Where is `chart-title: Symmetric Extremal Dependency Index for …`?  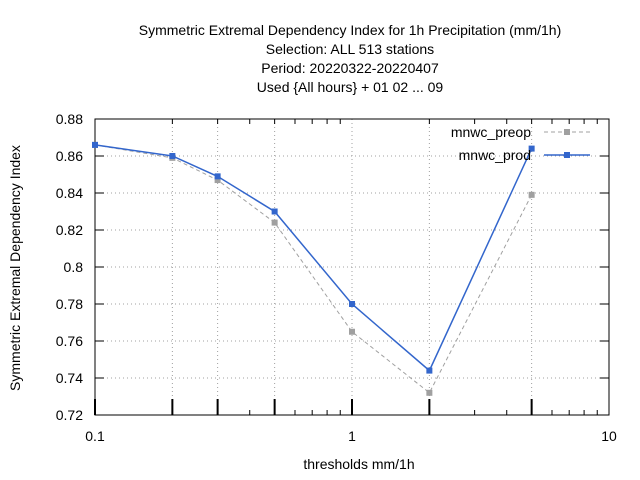
chart-title: Symmetric Extremal Dependency Index for … is located at coordinates (350, 58).